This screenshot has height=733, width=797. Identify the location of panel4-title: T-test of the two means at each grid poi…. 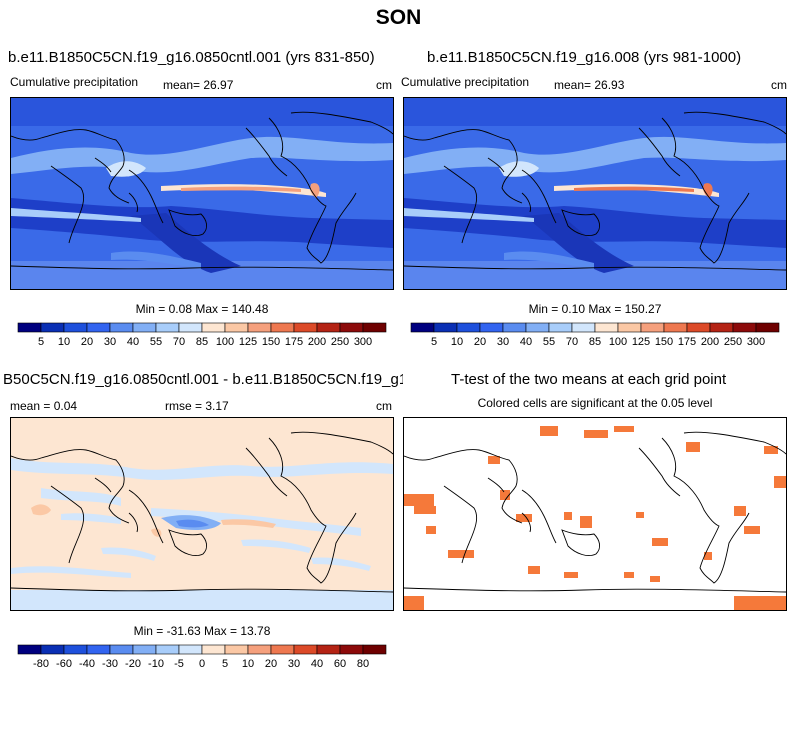
(589, 379).